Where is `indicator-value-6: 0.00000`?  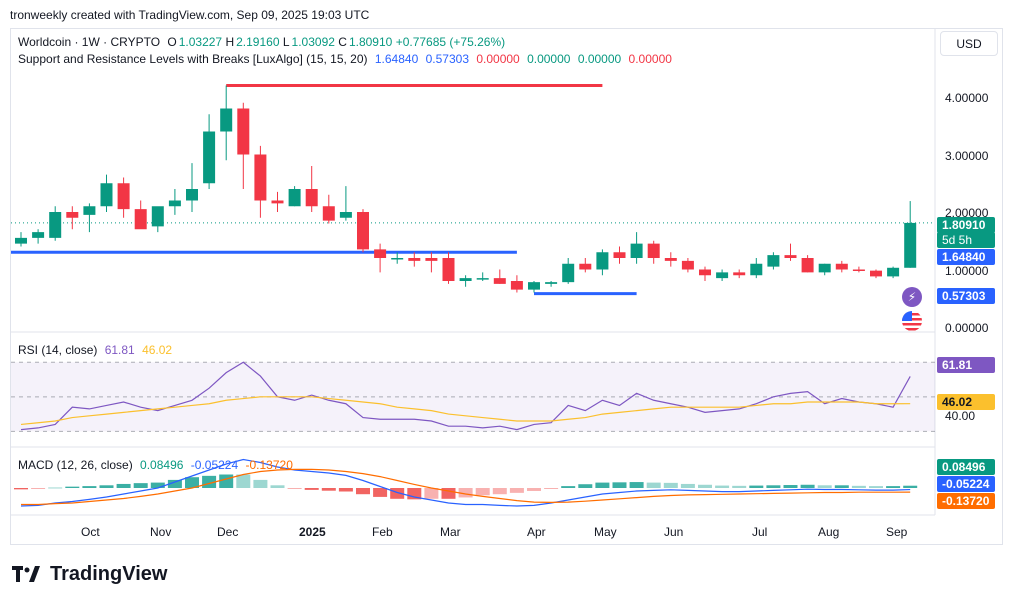 indicator-value-6: 0.00000 is located at coordinates (650, 59).